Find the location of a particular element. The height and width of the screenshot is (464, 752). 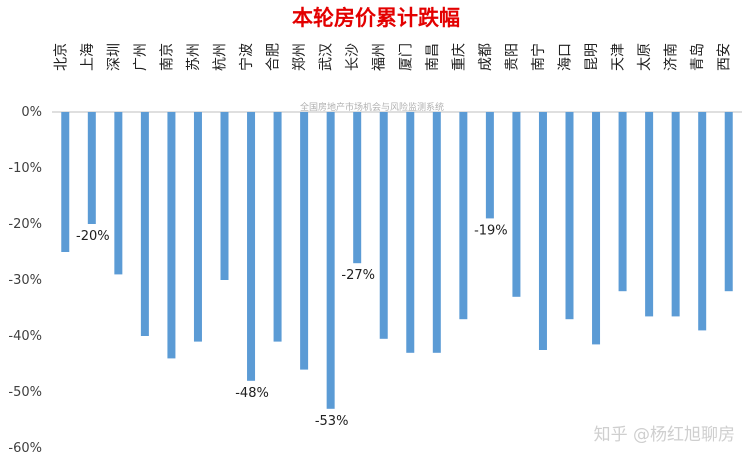

y-tick-label: -30% is located at coordinates (25, 280).